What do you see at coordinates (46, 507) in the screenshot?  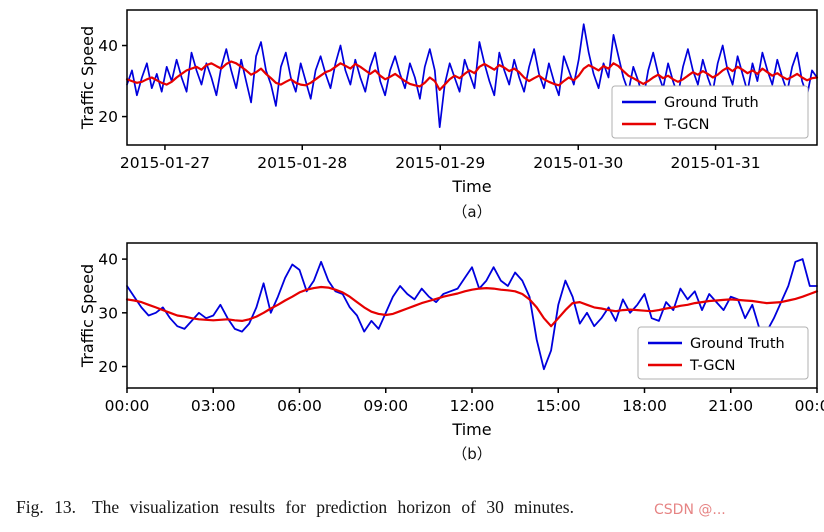 I see `caption-number: Fig. 13.` at bounding box center [46, 507].